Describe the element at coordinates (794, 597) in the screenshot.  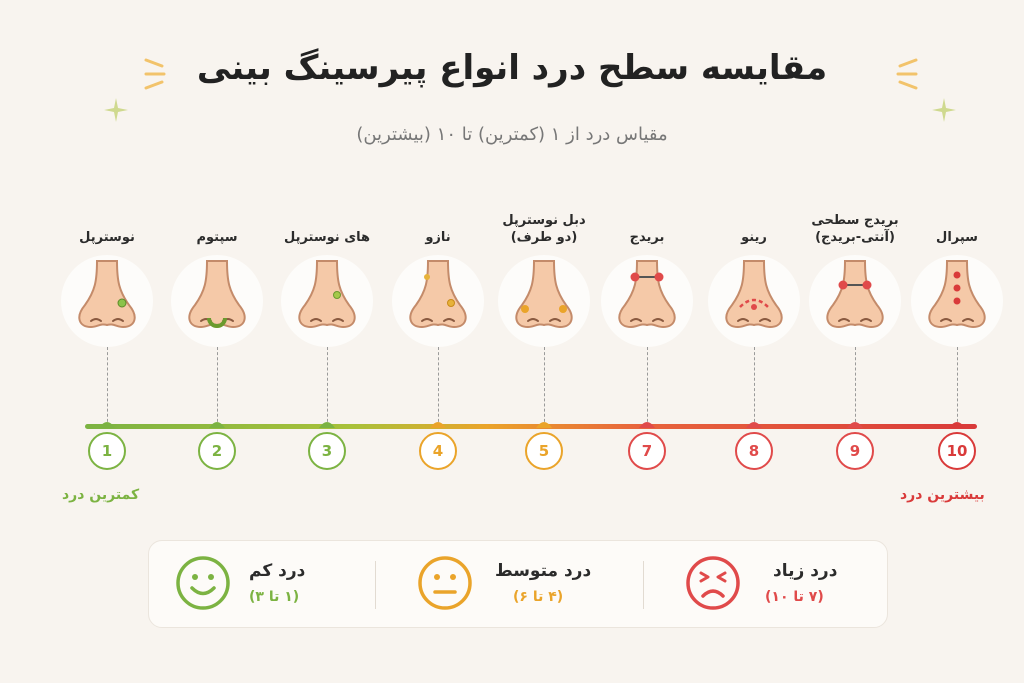
I see `legend-range: (۷ تا ۱۰)` at that location.